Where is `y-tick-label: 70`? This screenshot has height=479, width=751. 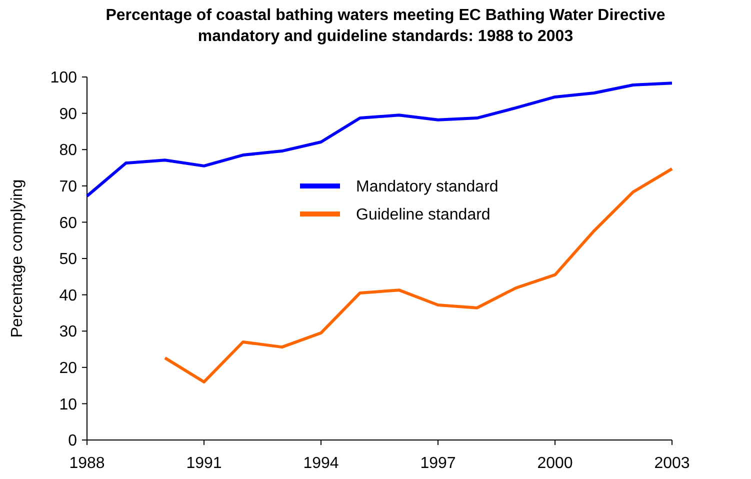
y-tick-label: 70 is located at coordinates (68, 187).